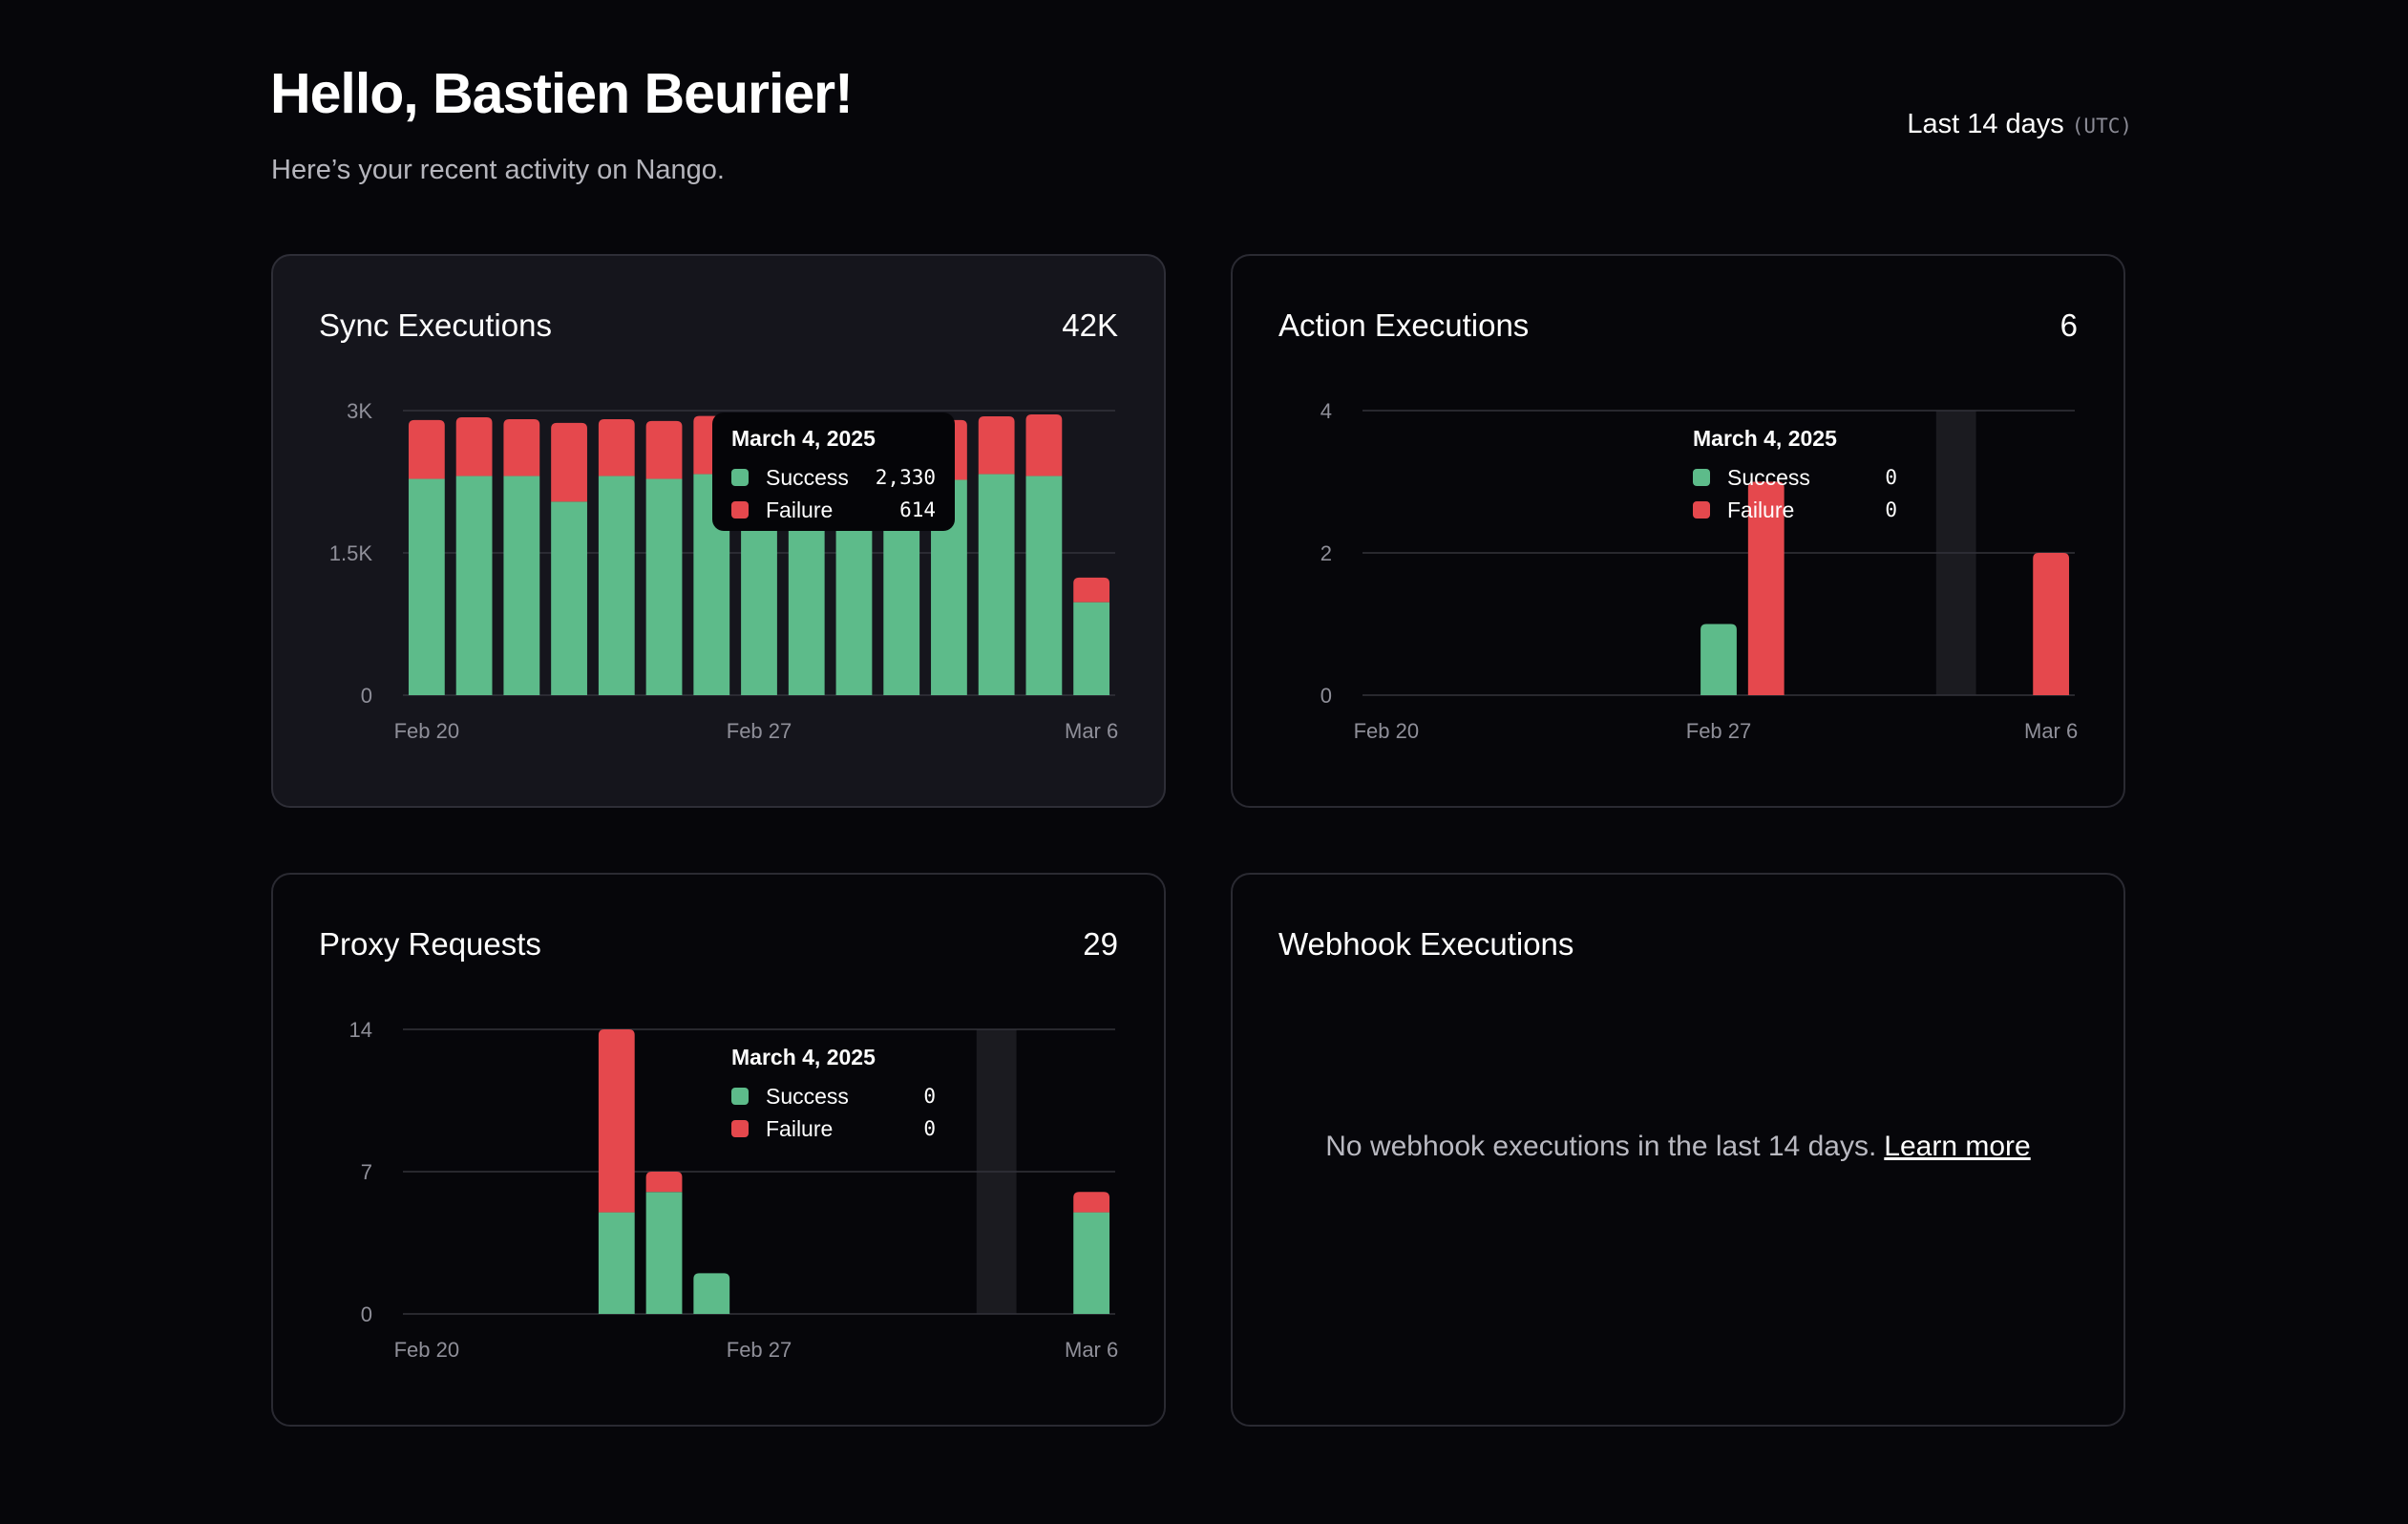  I want to click on y-tick-label: 7, so click(366, 1172).